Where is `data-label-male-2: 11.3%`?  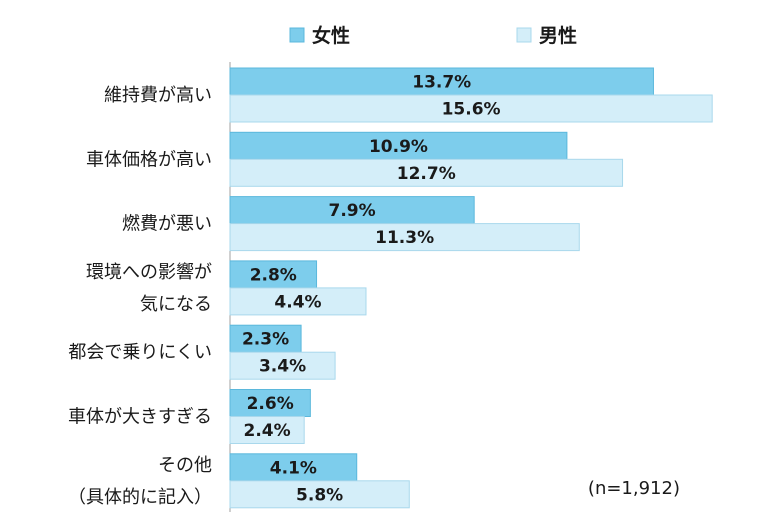
data-label-male-2: 11.3% is located at coordinates (404, 238).